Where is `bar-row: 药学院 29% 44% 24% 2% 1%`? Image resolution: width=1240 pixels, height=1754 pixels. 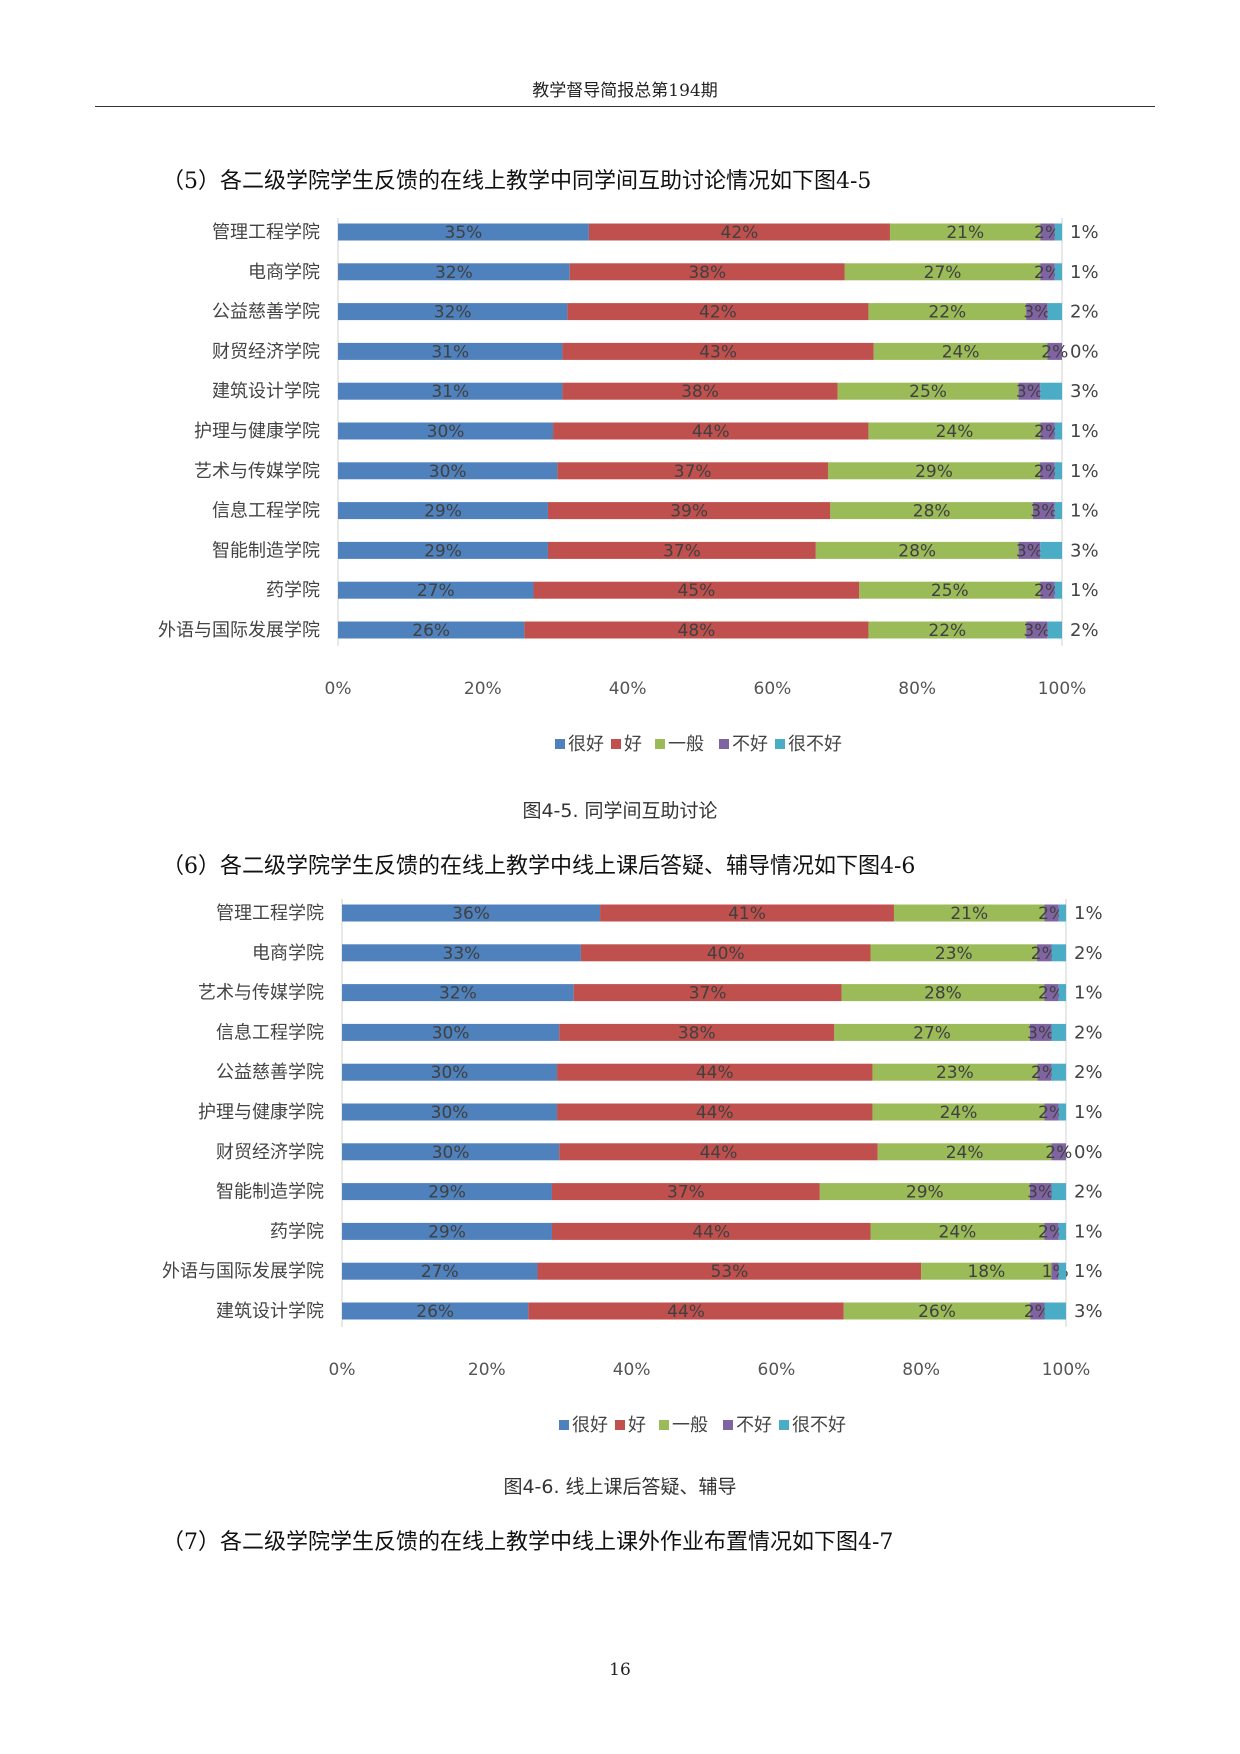
bar-row: 药学院 29% 44% 24% 2% 1% is located at coordinates (686, 1231).